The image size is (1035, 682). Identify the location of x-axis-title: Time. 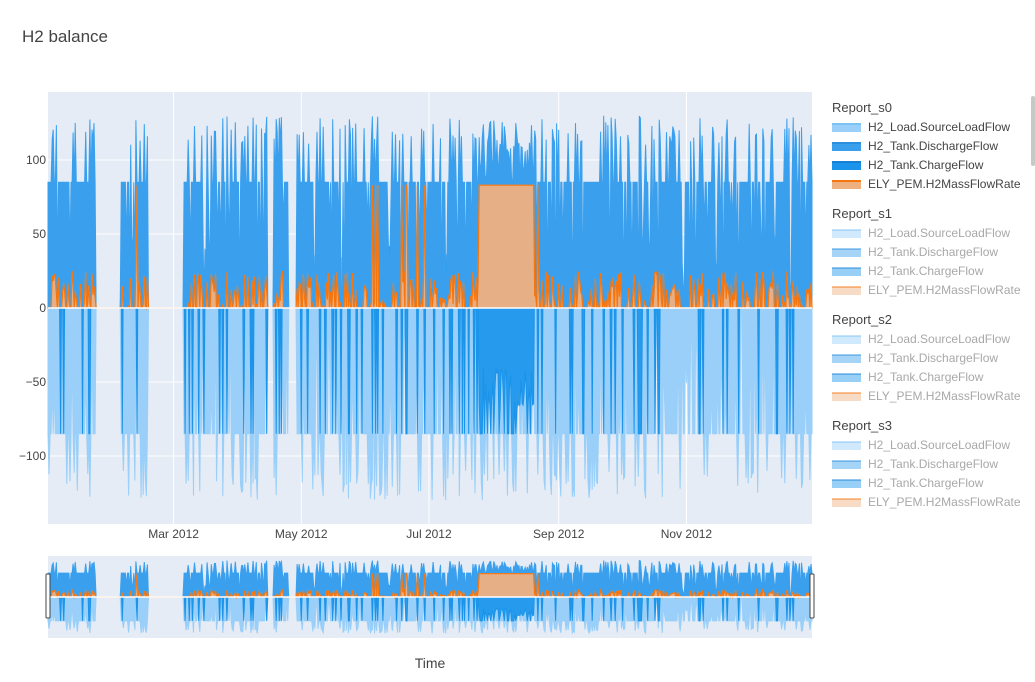
(430, 663).